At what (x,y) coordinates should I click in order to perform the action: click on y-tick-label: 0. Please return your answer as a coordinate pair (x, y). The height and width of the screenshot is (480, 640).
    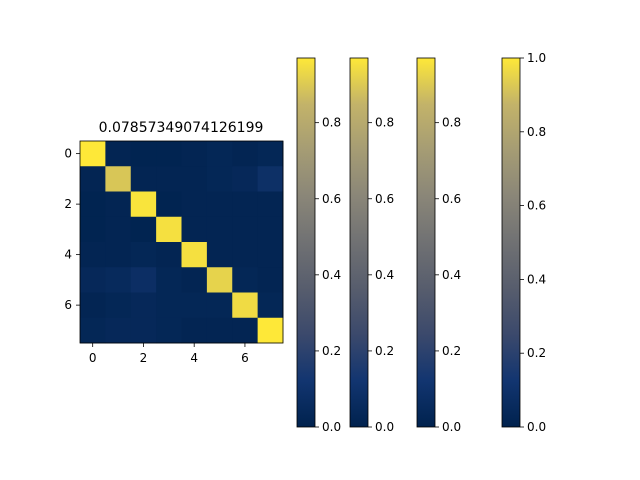
    Looking at the image, I should click on (68, 154).